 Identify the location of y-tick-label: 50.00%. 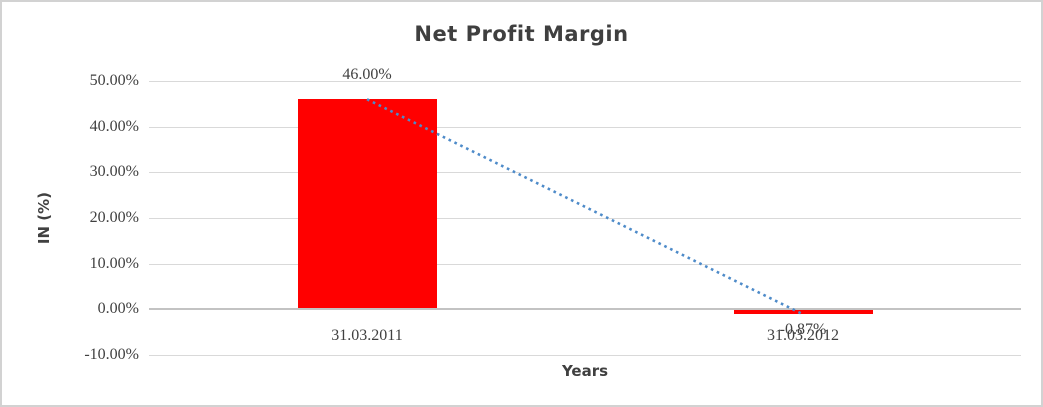
(114, 80).